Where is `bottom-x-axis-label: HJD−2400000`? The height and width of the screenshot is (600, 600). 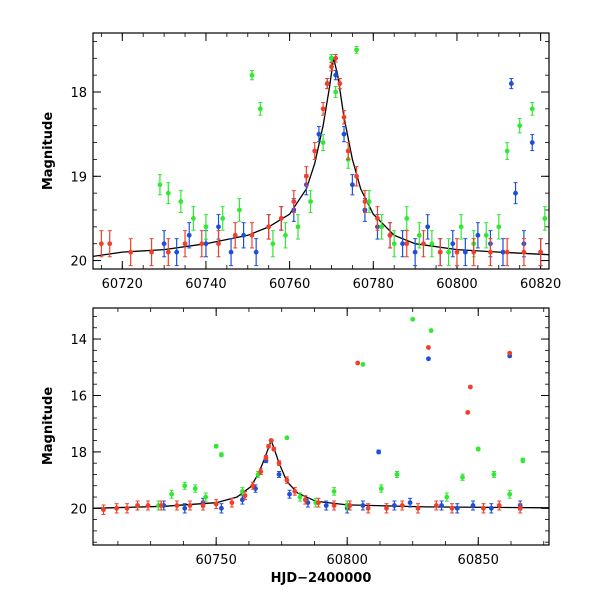
bottom-x-axis-label: HJD−2400000 is located at coordinates (321, 578).